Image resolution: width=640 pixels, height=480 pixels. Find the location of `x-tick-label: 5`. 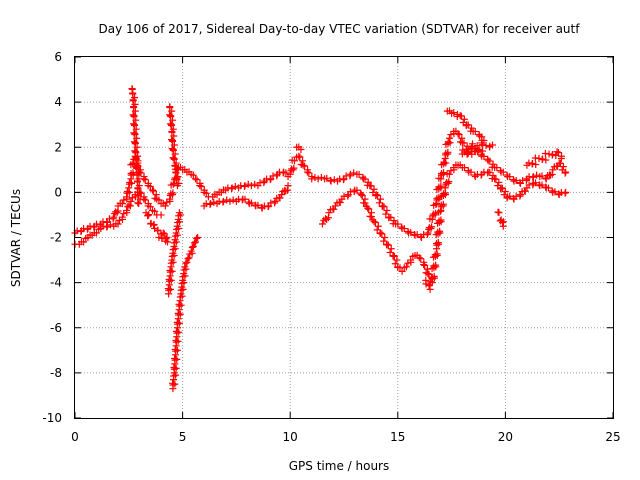

x-tick-label: 5 is located at coordinates (183, 437).